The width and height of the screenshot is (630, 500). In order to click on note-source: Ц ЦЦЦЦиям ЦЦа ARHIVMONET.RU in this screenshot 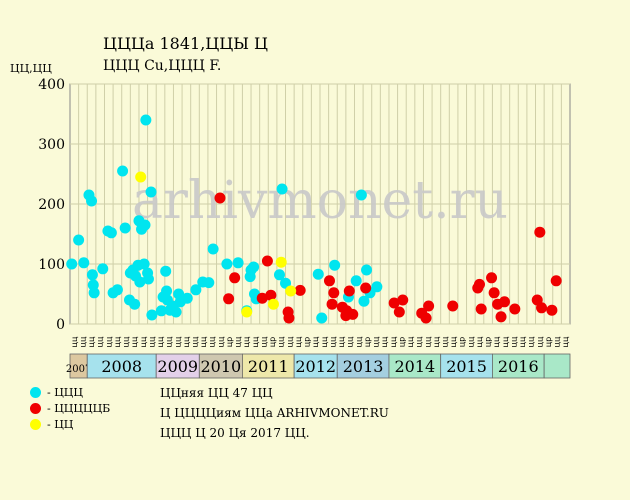, I will do `click(274, 413)`.